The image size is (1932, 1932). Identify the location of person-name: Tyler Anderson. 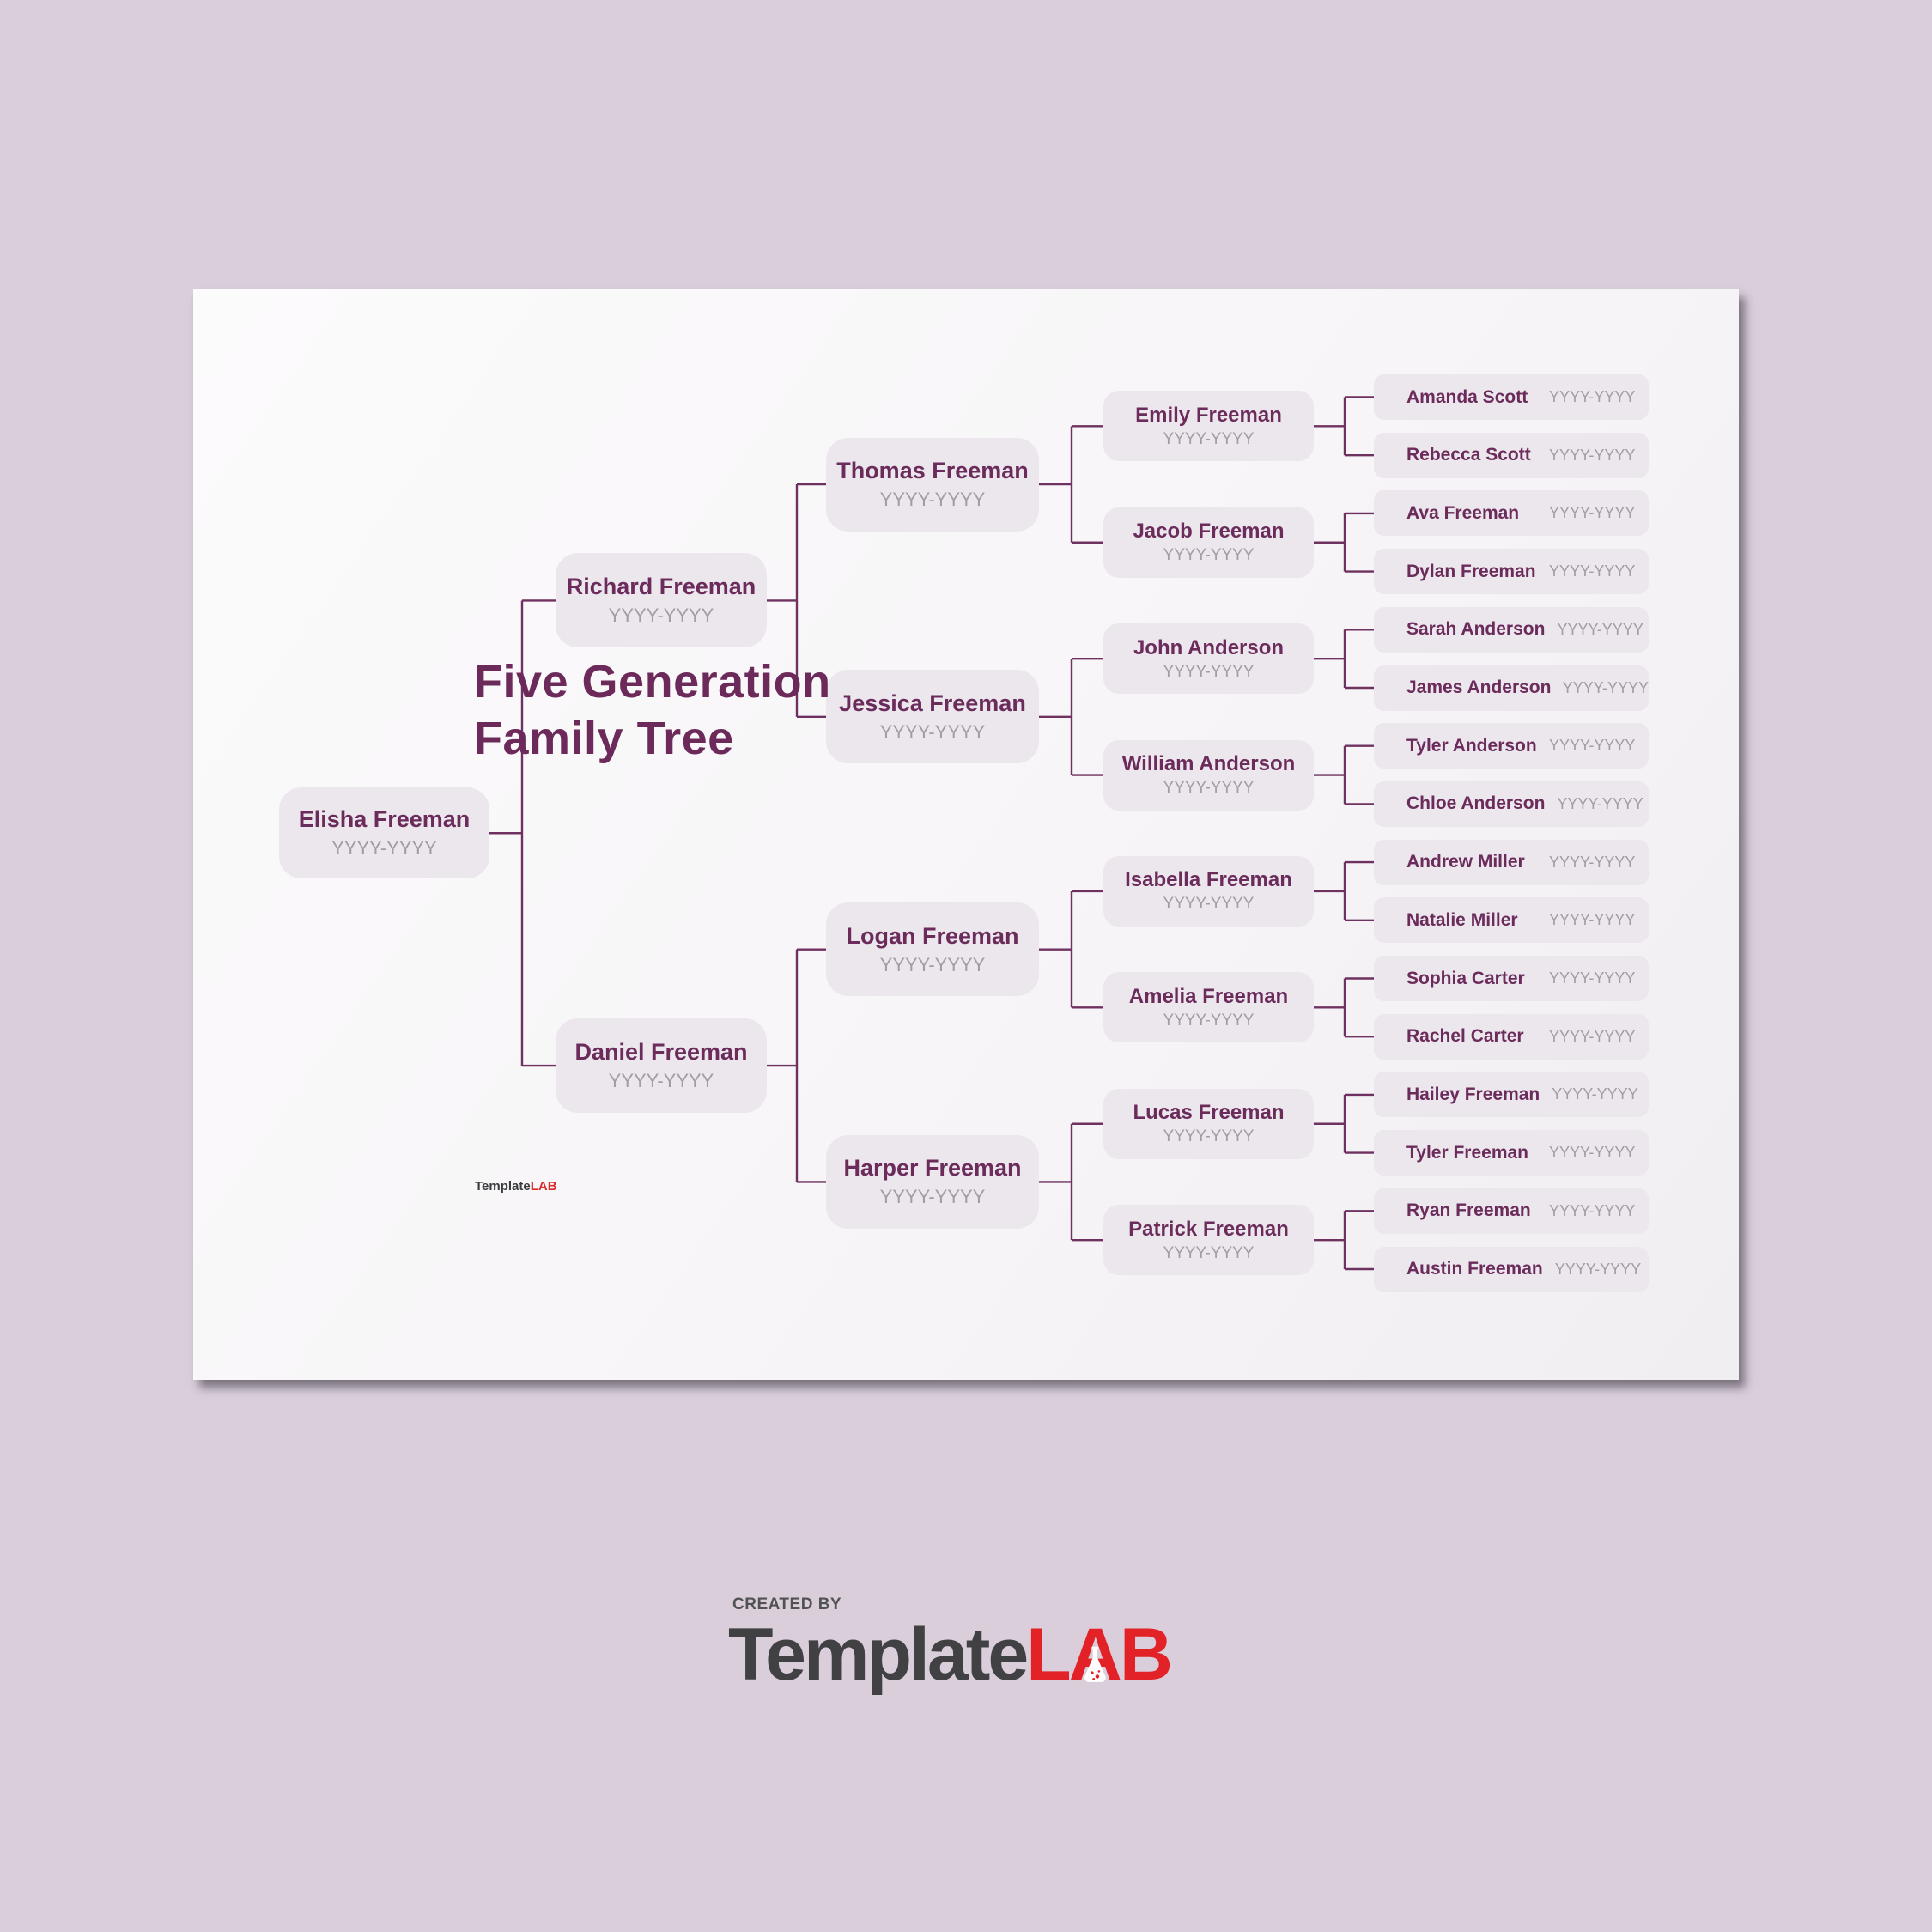
(1471, 746).